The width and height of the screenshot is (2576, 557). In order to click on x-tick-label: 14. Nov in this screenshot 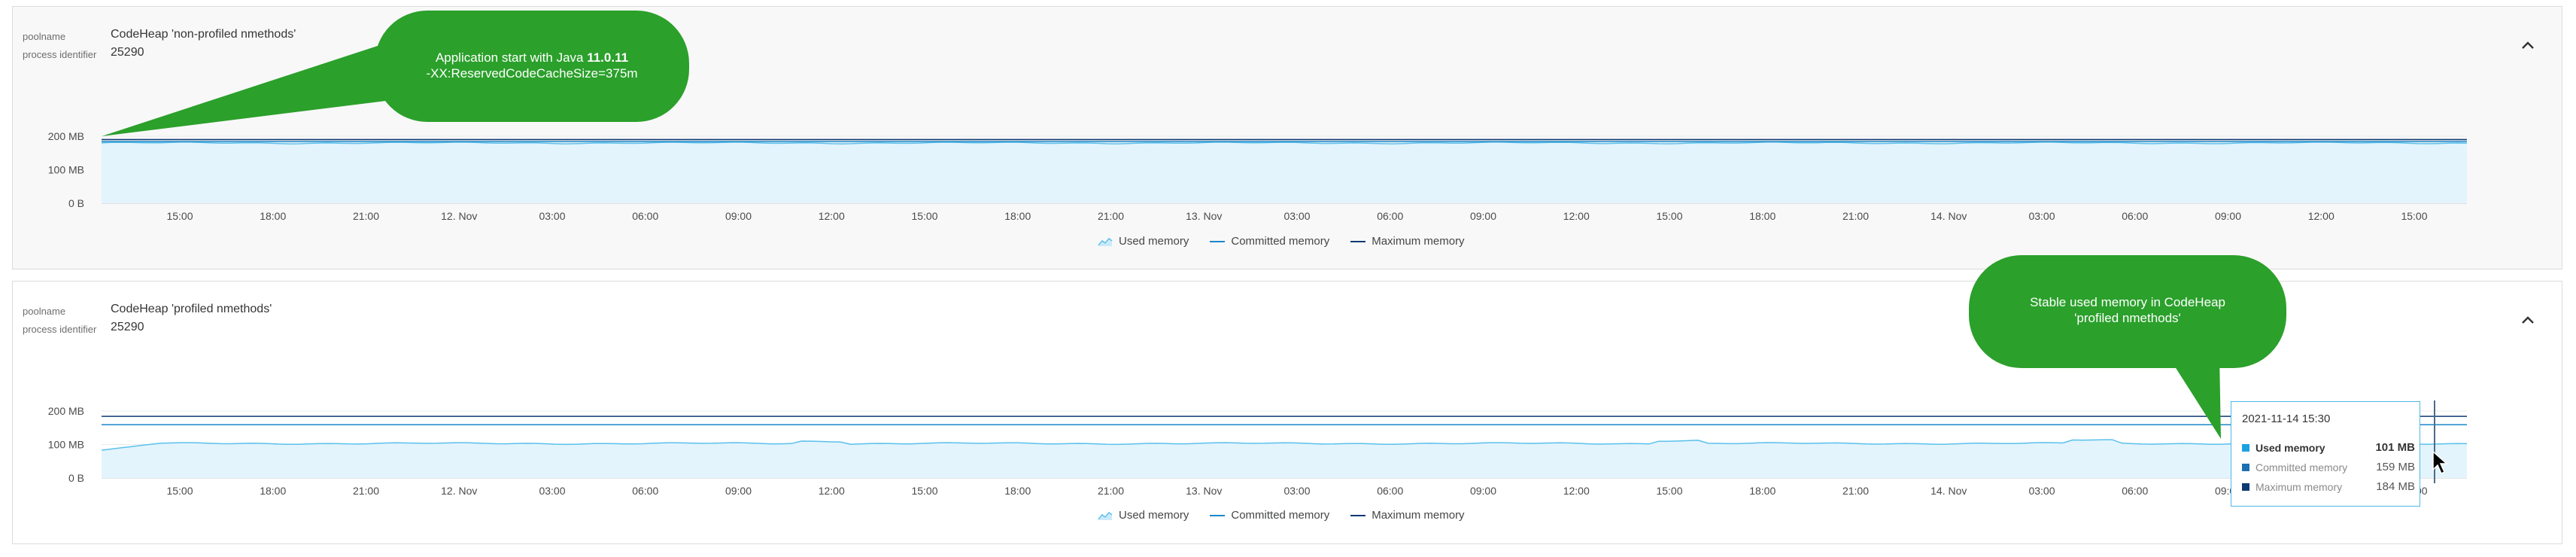, I will do `click(1949, 491)`.